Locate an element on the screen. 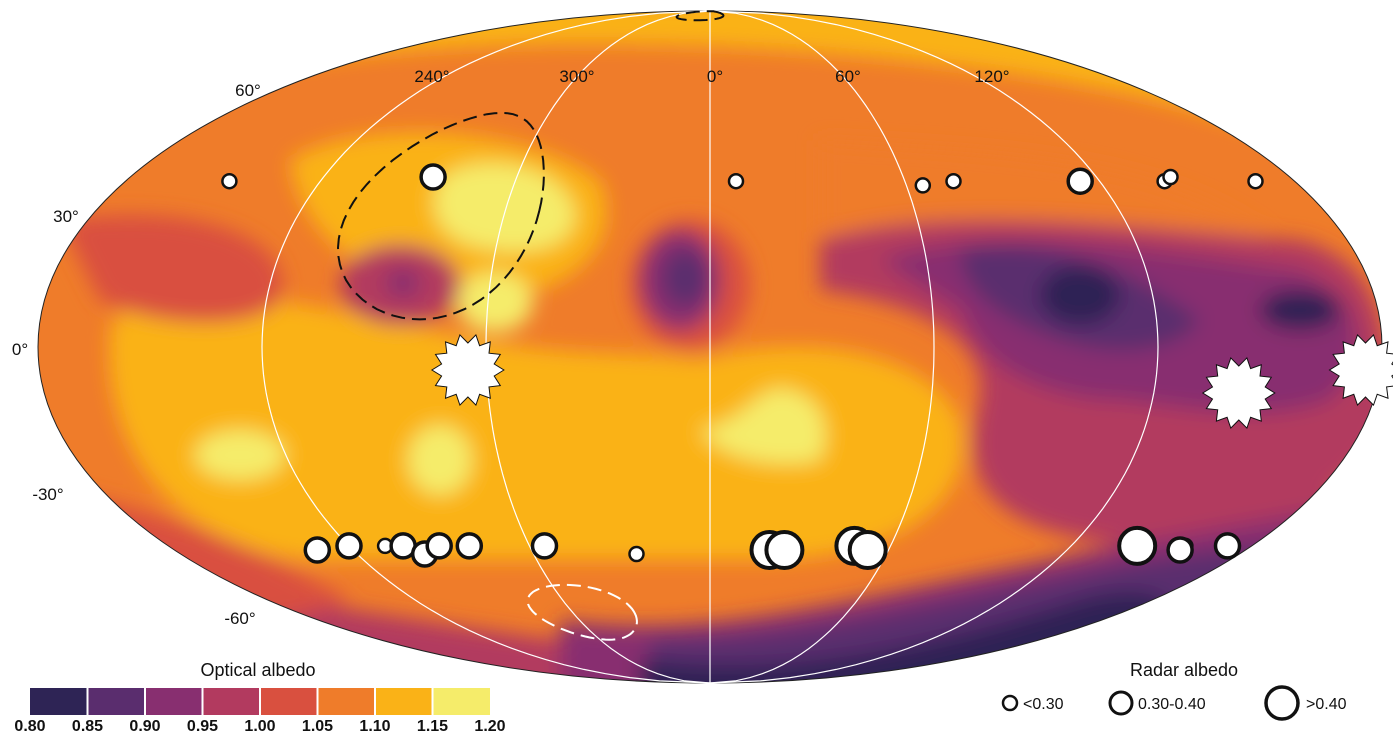 Image resolution: width=1393 pixels, height=733 pixels. legend-small-label: <0.30 is located at coordinates (1043, 704).